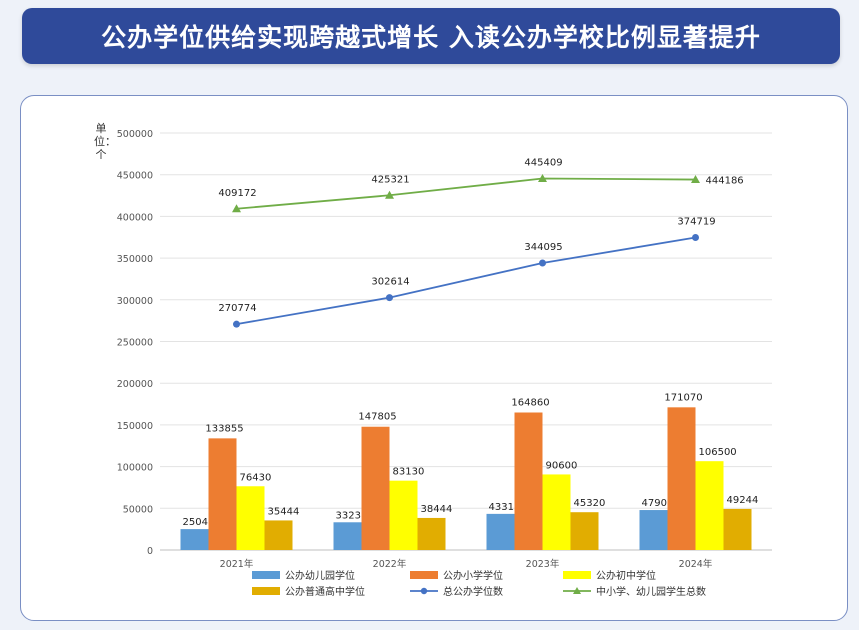 The width and height of the screenshot is (859, 630). Describe the element at coordinates (135, 259) in the screenshot. I see `y-tick-label: 350000` at that location.